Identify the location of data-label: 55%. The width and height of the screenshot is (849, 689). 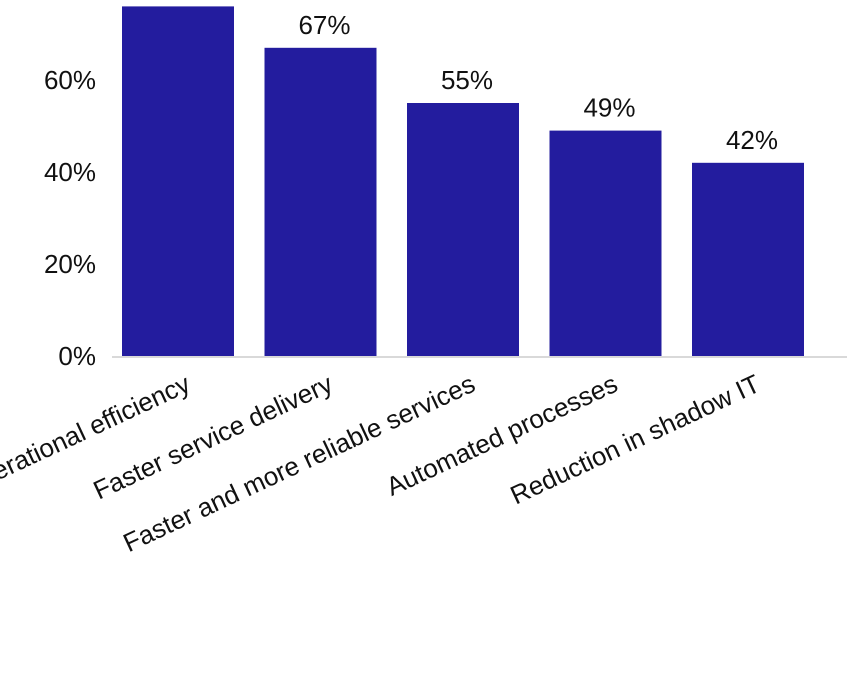
(467, 80).